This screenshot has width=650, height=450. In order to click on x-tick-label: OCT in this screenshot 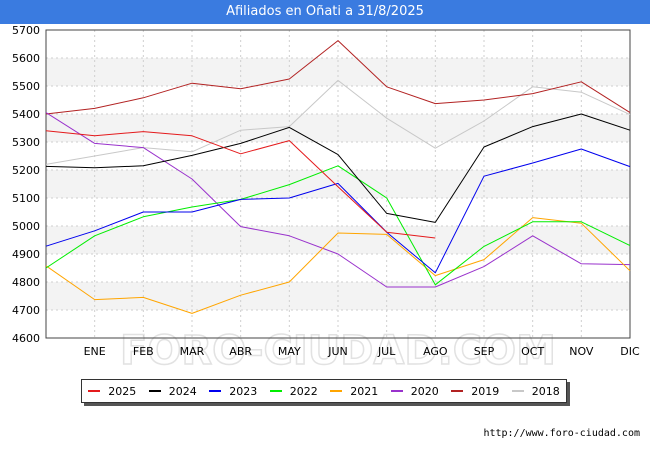, I will do `click(532, 351)`.